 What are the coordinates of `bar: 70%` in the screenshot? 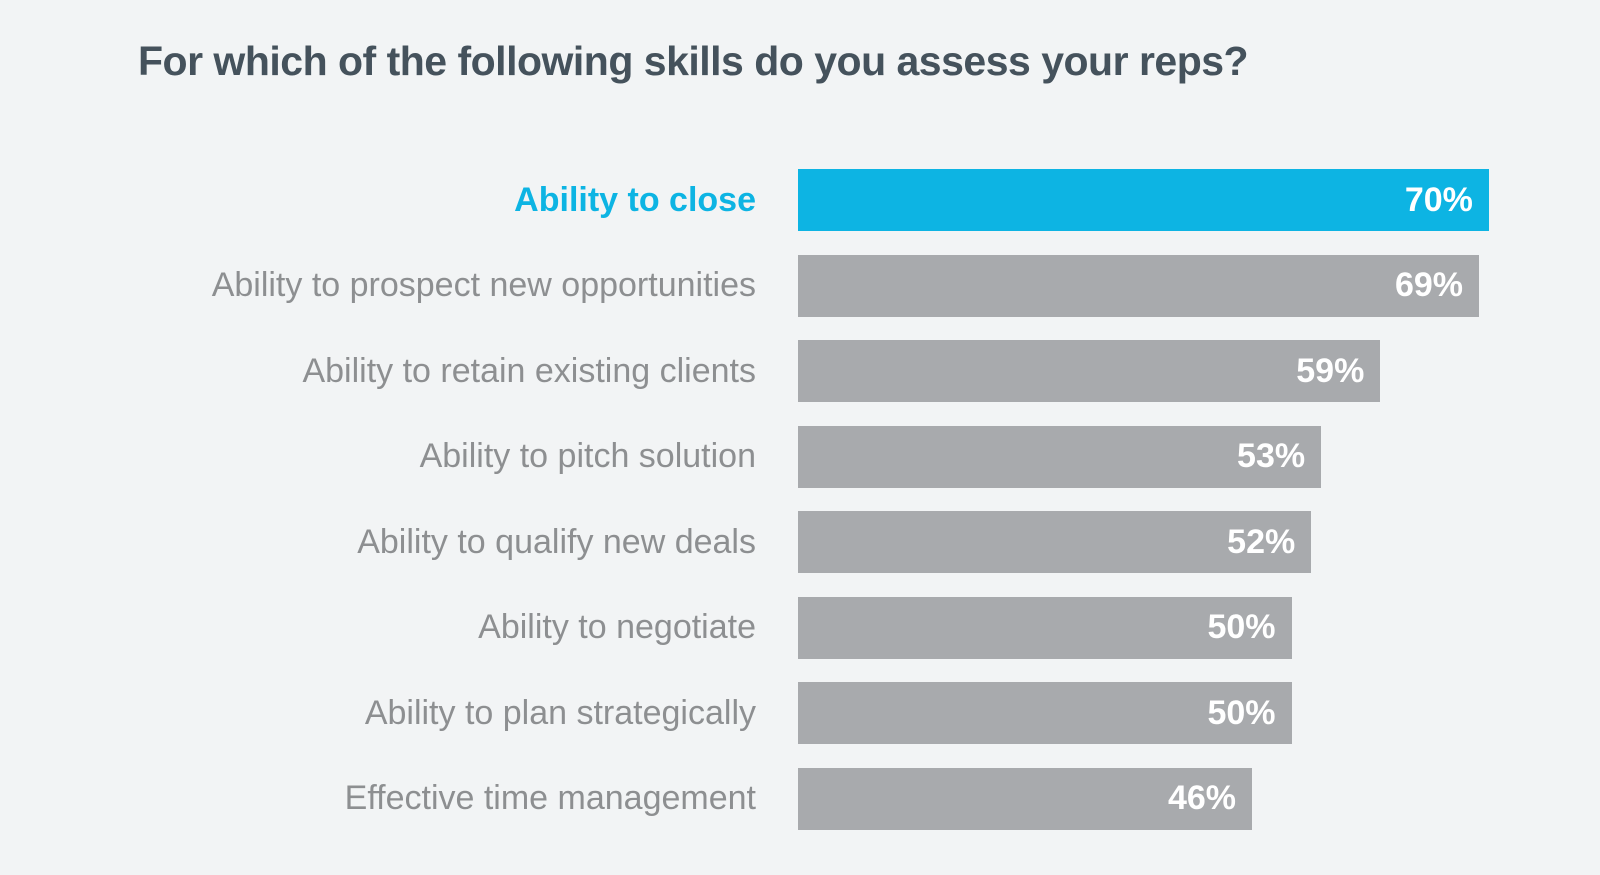 It's located at (1143, 200).